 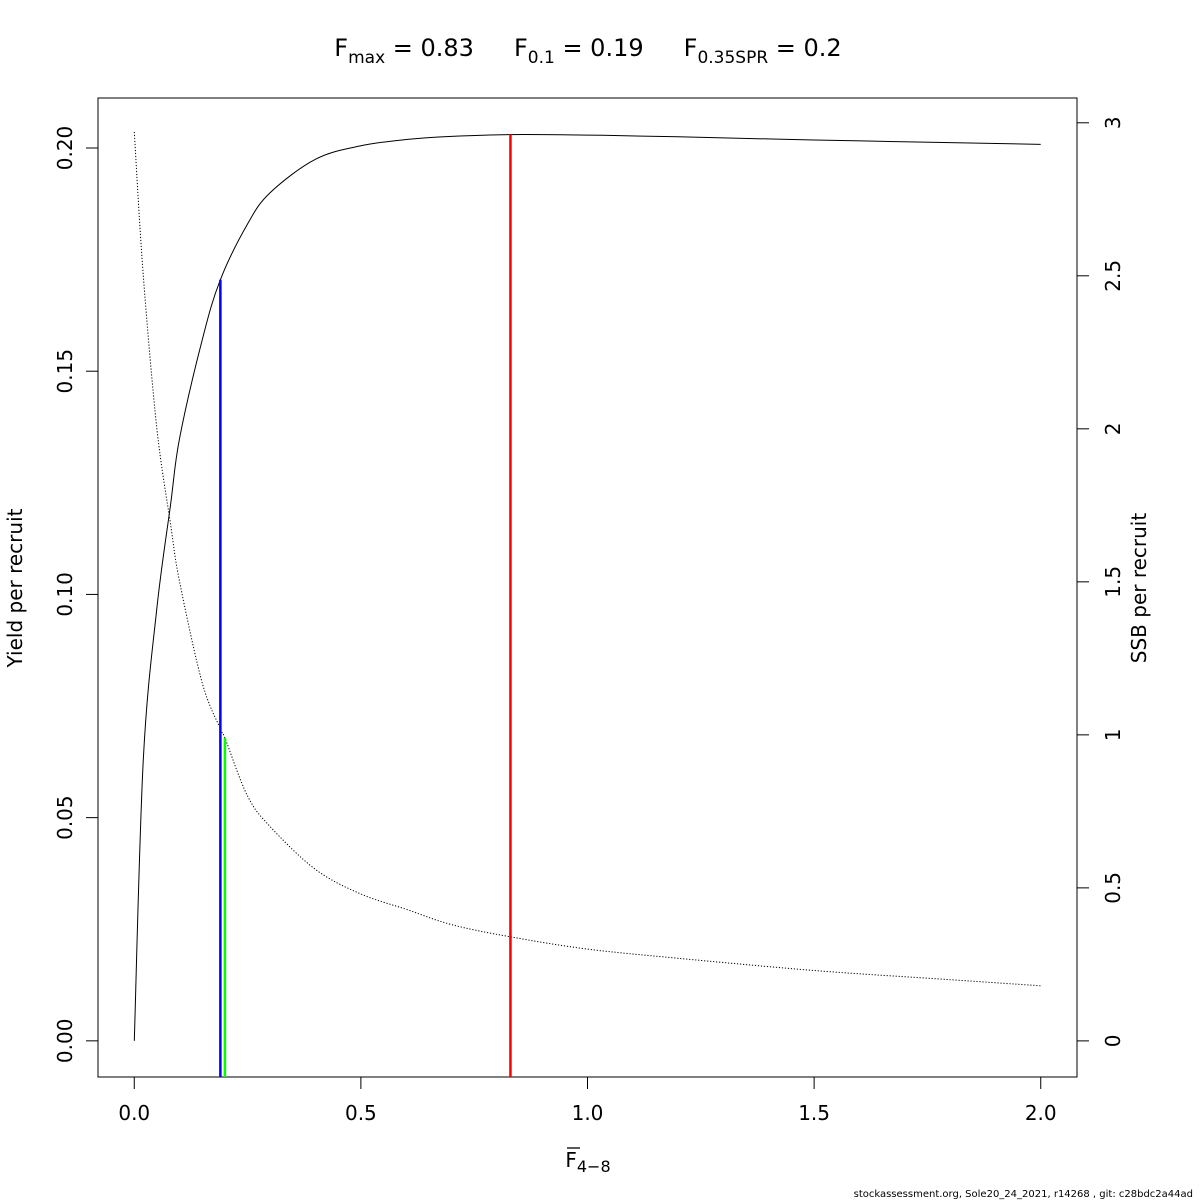 What do you see at coordinates (1113, 888) in the screenshot?
I see `y2-tick-label: 0.5` at bounding box center [1113, 888].